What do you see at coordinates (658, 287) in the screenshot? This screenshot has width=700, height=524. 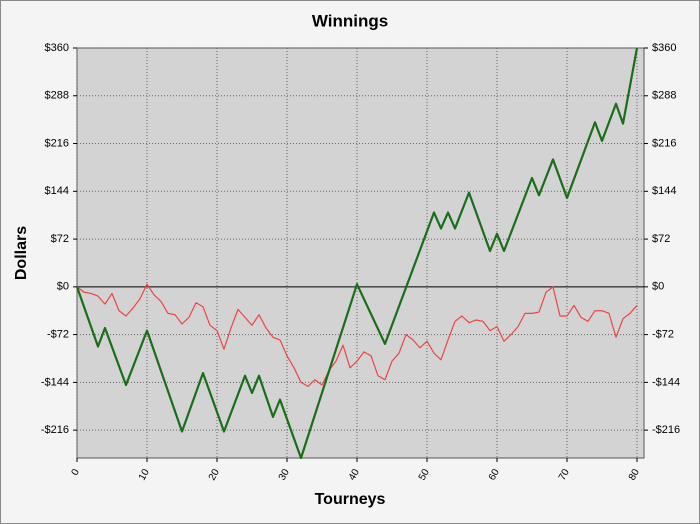 I see `y2-tick-label: $0` at bounding box center [658, 287].